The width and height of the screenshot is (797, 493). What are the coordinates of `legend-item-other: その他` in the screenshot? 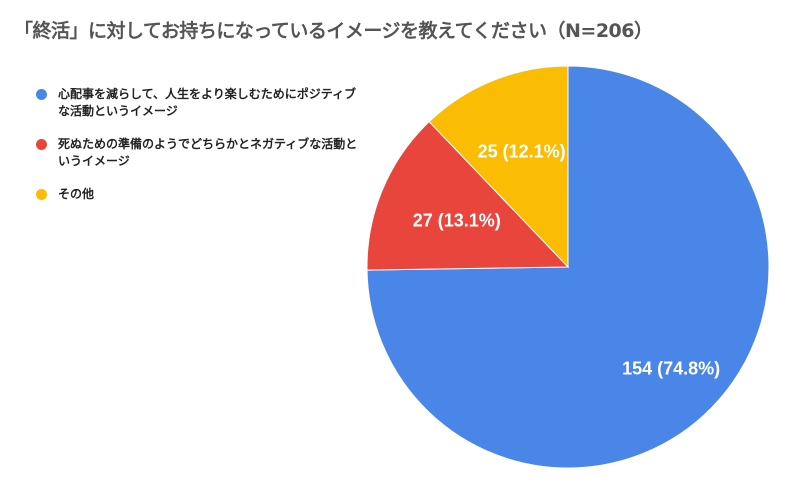 It's located at (201, 194).